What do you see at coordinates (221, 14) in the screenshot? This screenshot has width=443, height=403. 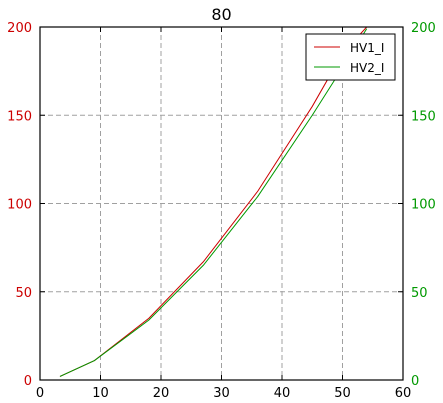 I see `chart-title: 80` at bounding box center [221, 14].